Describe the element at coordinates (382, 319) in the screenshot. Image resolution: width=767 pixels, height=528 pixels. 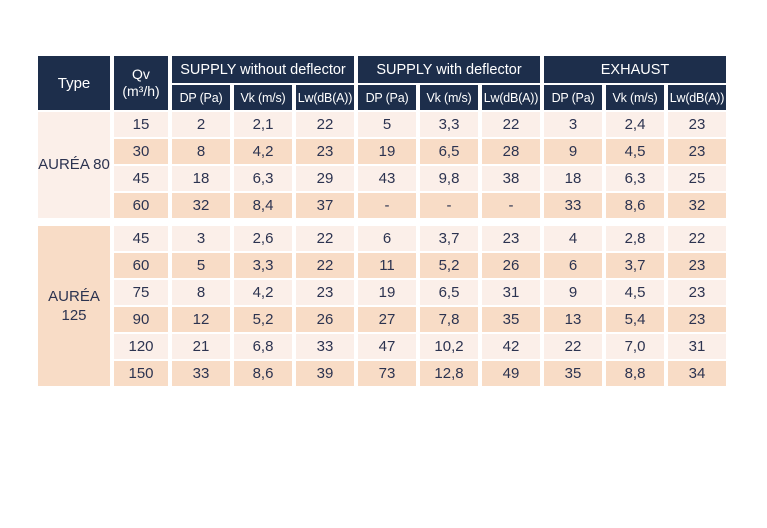
I see `table-row: 90 12 5,2 26 27 7,8 35 13 5,4 23` at that location.